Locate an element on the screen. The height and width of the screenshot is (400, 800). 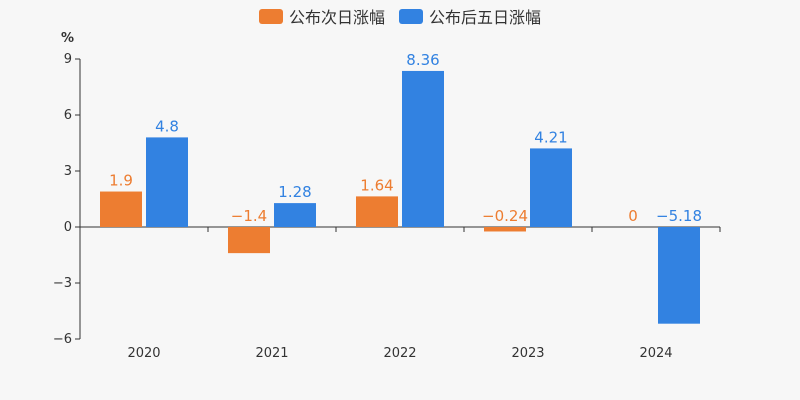
data-label: 1.9 is located at coordinates (121, 181).